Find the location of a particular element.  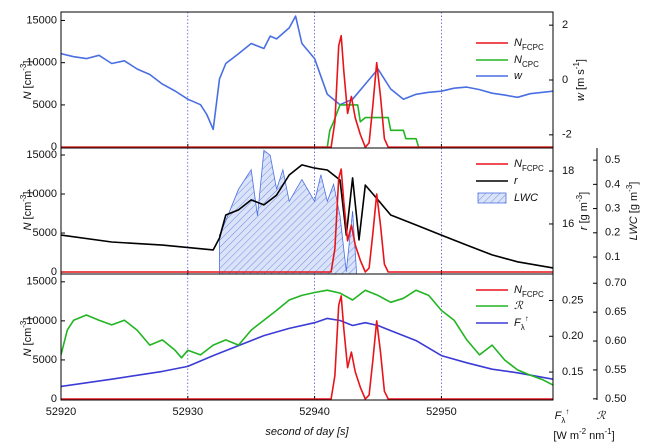

legend-label-part: LWC is located at coordinates (526, 198).